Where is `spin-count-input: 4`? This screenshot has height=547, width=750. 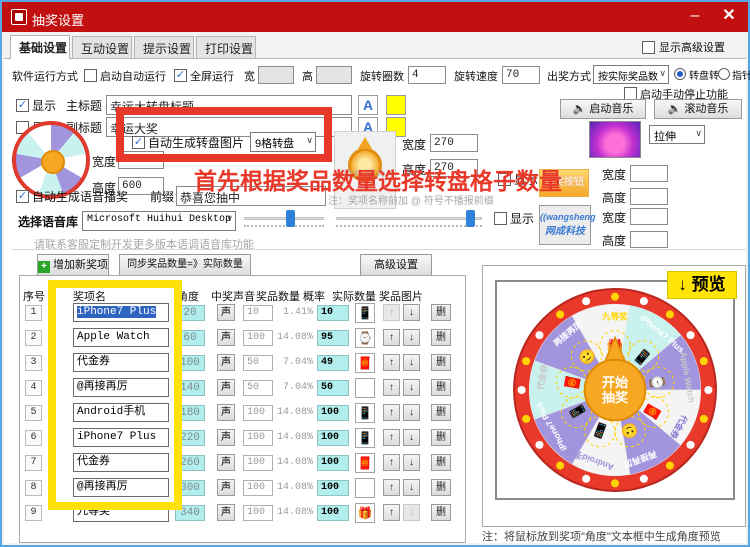
spin-count-input: 4 is located at coordinates (427, 75).